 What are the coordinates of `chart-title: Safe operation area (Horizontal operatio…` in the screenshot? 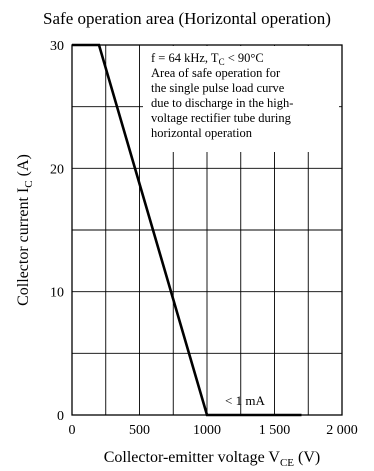 It's located at (187, 18).